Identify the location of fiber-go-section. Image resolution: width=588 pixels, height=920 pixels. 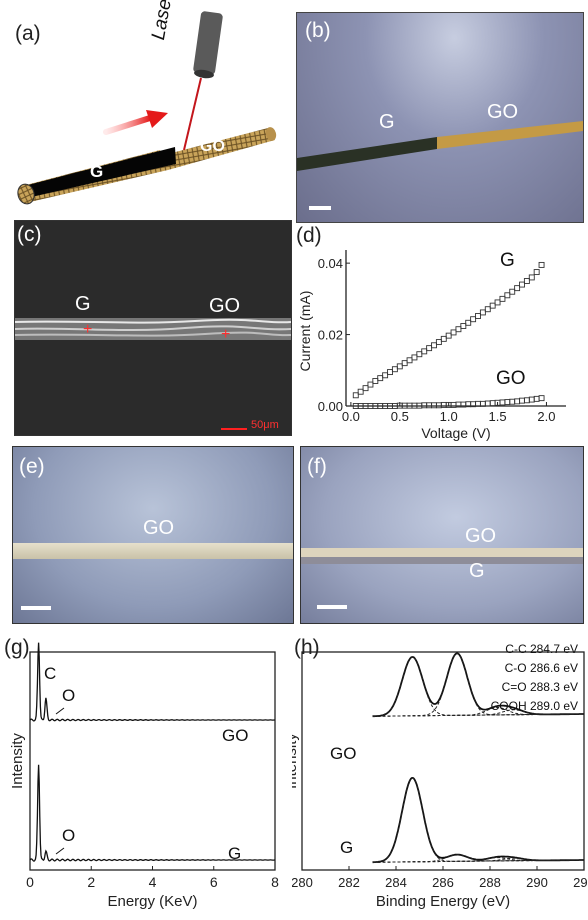
(217, 149).